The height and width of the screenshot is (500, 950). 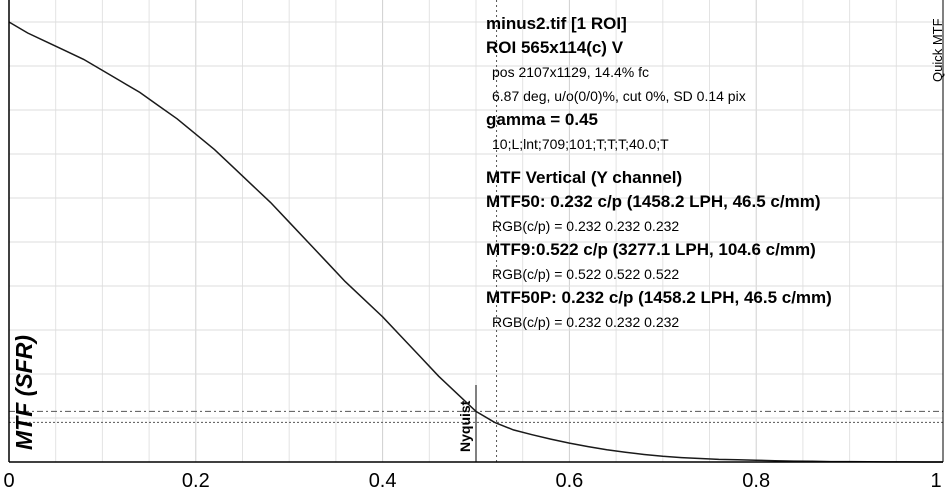 I want to click on mtf9-result: MTF9:0.522 c/p (3277.1 LPH, 104.6 c/mm), so click(x=651, y=249).